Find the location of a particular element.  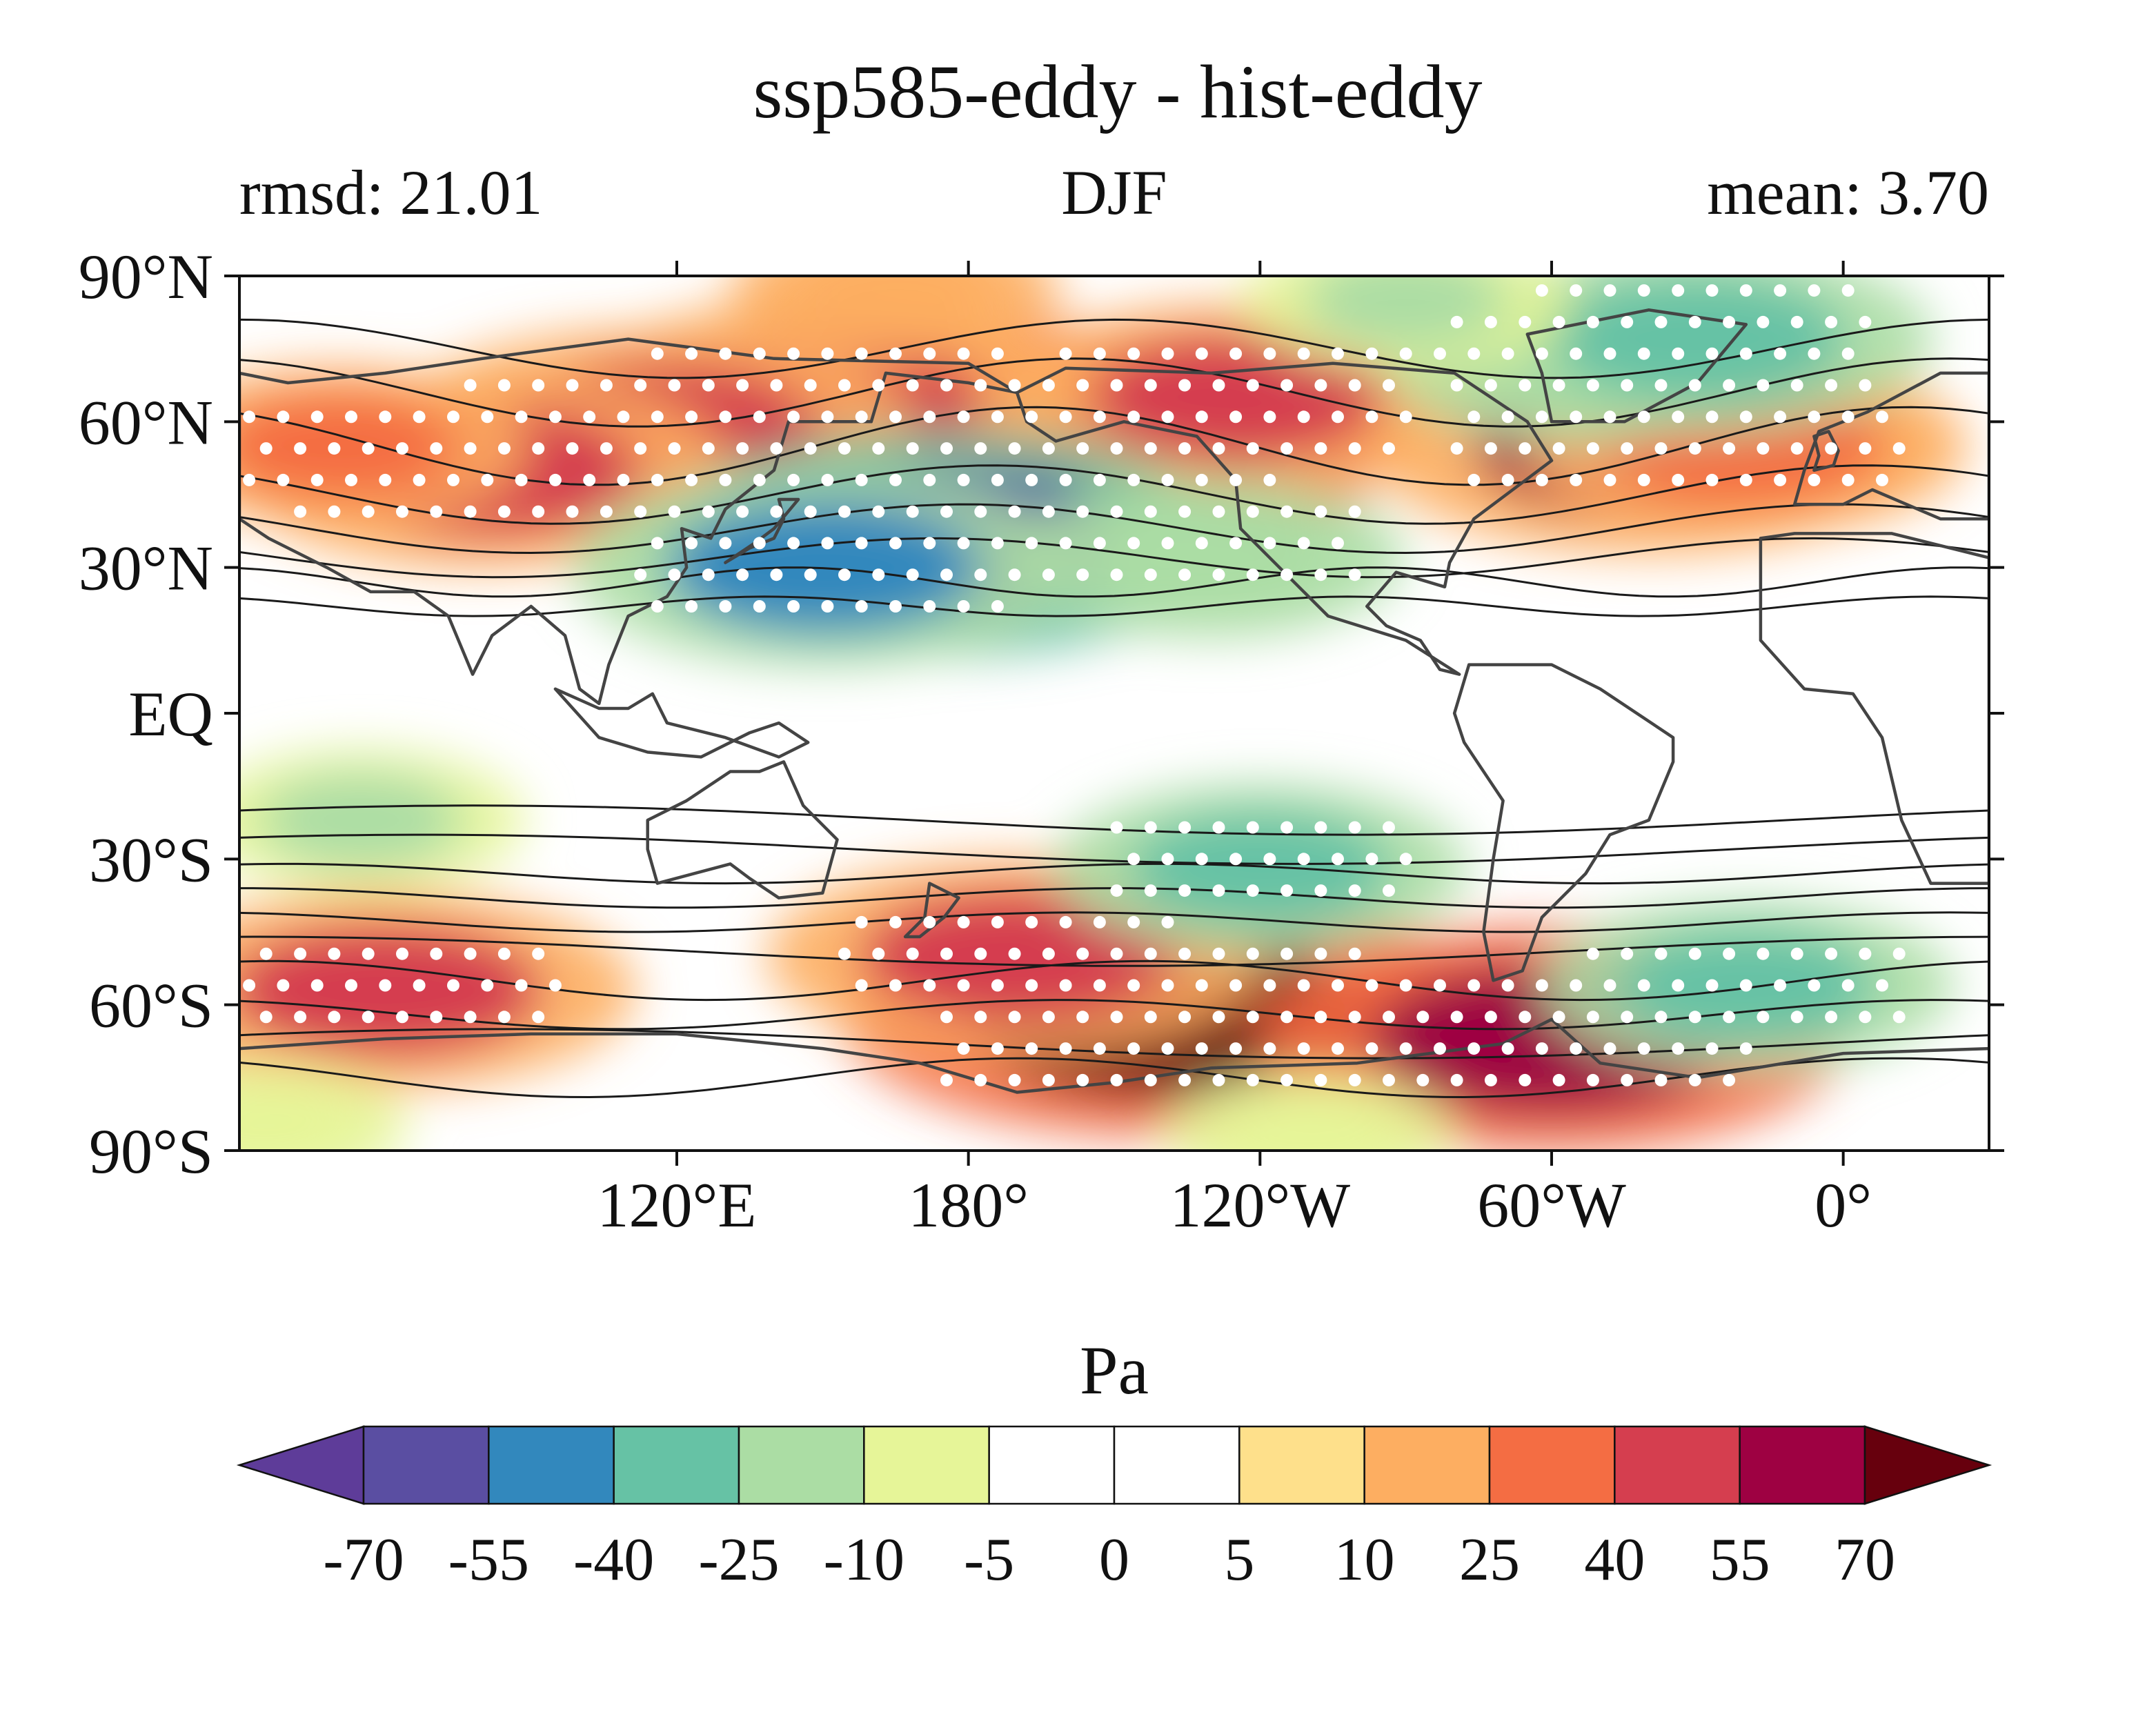

coastline-eurasia is located at coordinates (629, 521).